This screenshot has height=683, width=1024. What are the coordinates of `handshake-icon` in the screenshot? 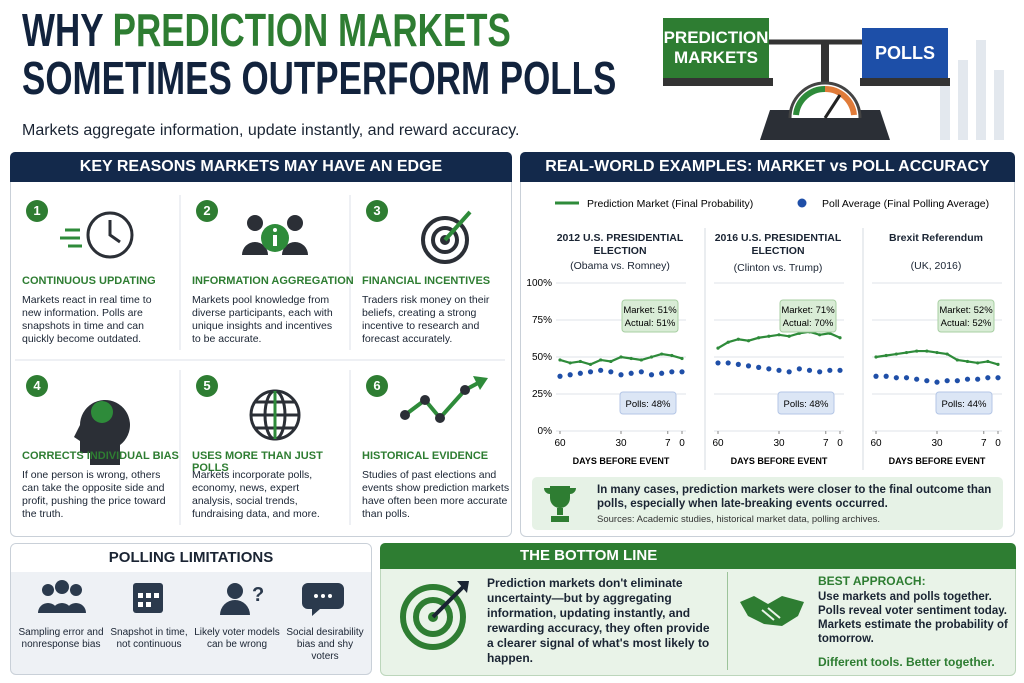 It's located at (772, 611).